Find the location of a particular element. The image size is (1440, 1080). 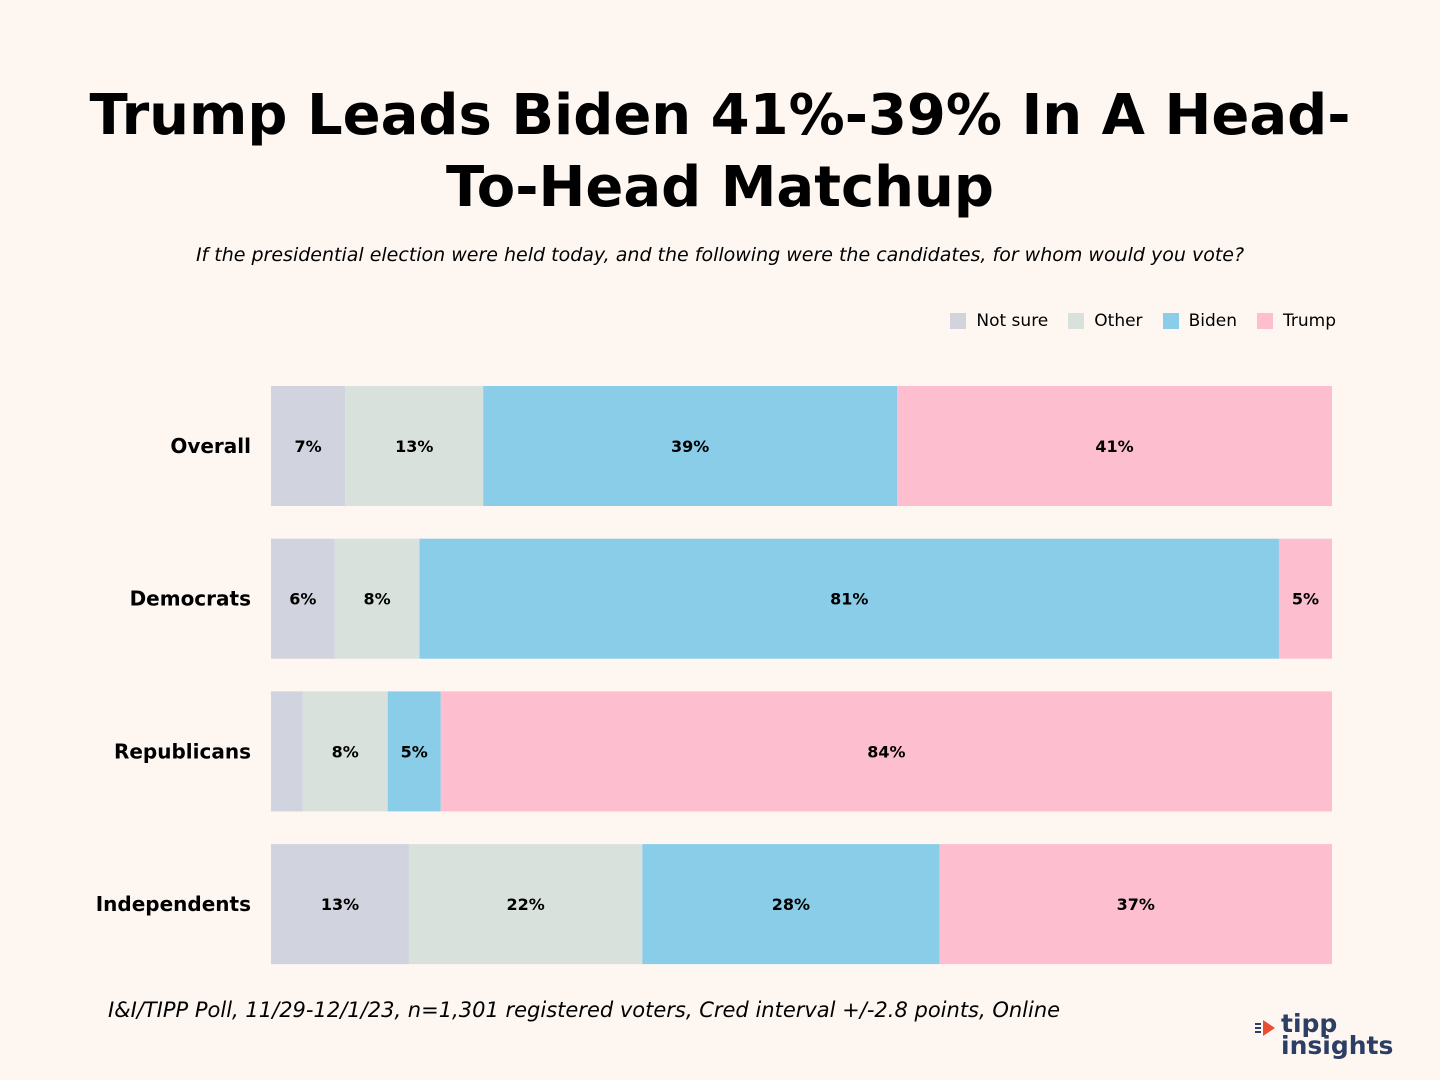

bar-independents-biden is located at coordinates (791, 904).